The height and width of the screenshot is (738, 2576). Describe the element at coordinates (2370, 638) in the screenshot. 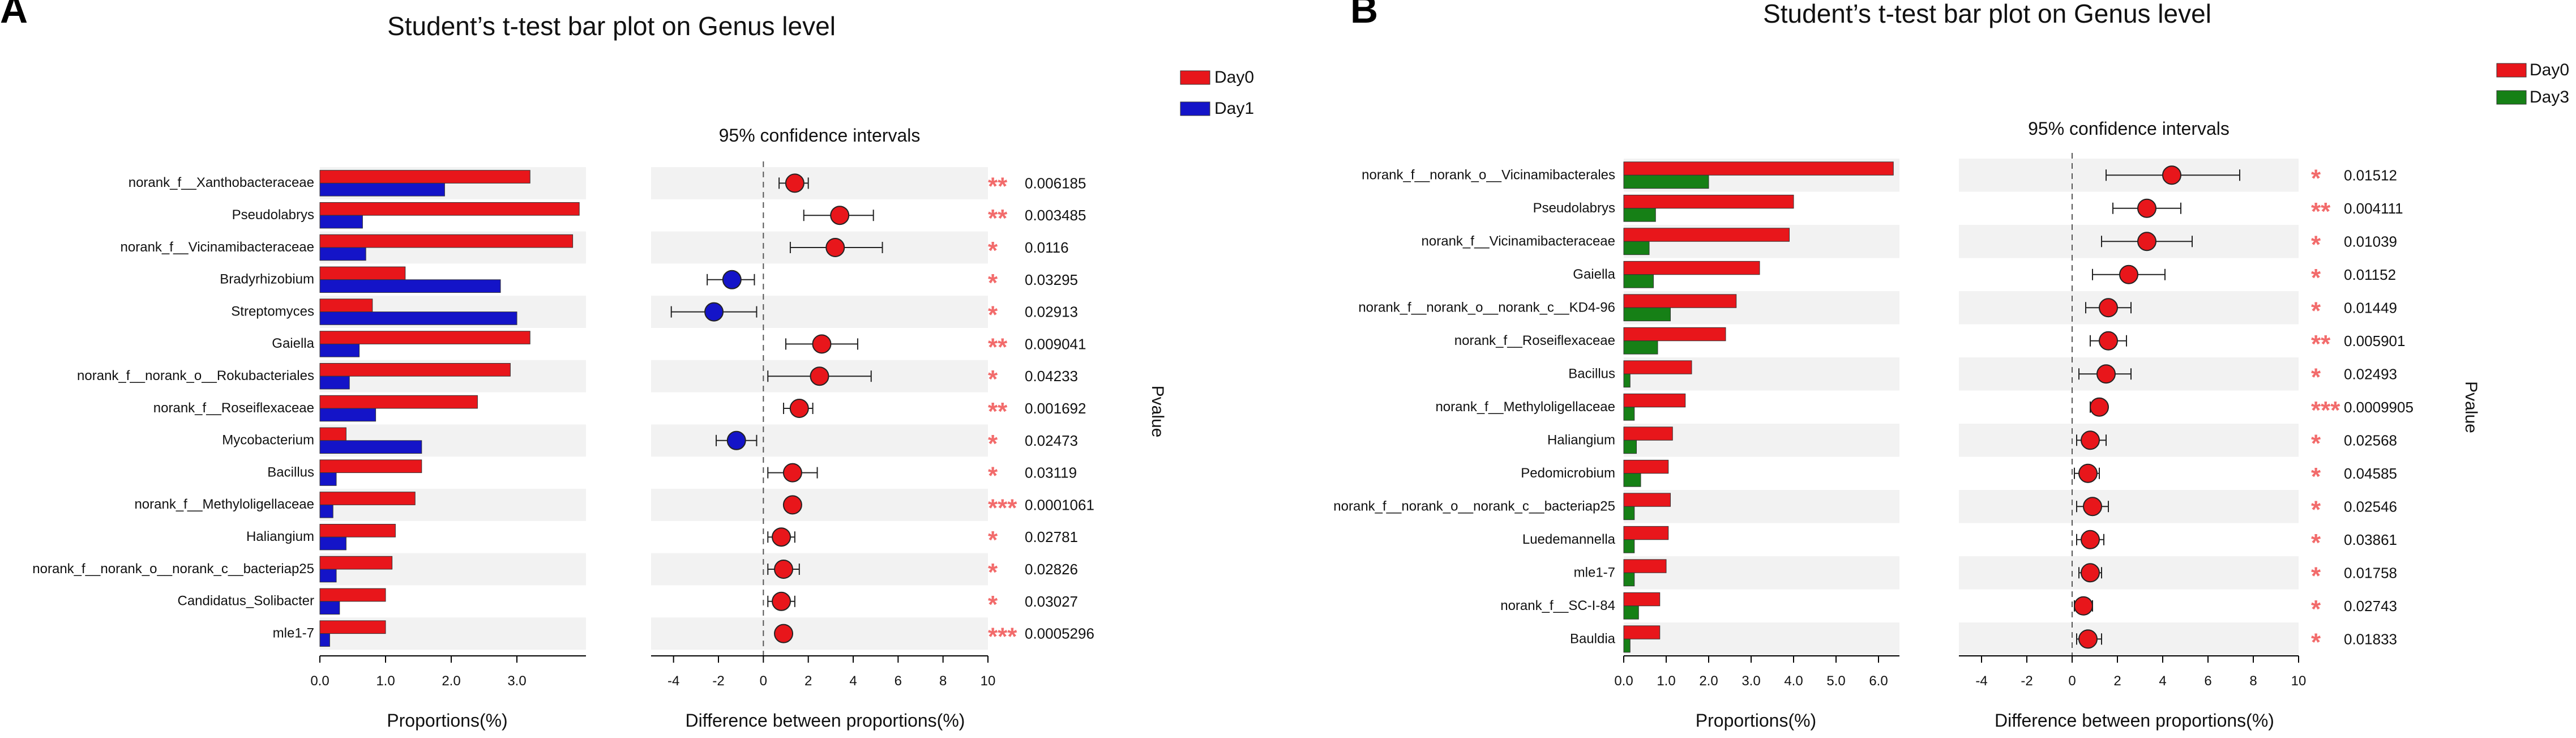

I see `pvalue-14: 0.01833` at that location.